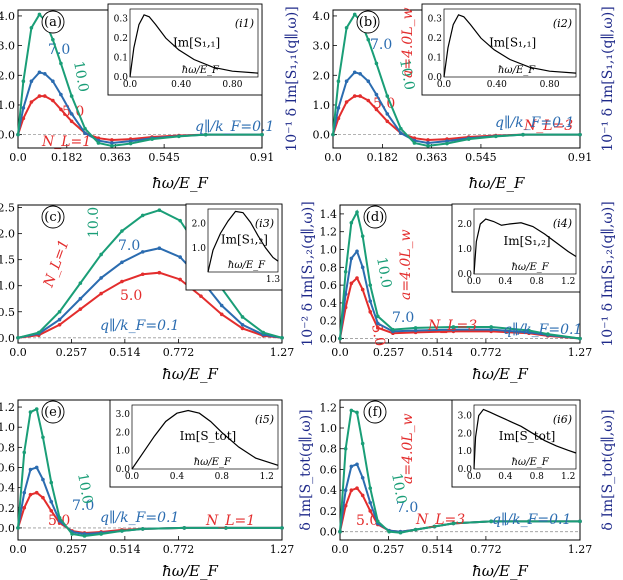 Image resolution: width=623 pixels, height=580 pixels. I want to click on inset-x-tick-label: 0.0, so click(444, 85).